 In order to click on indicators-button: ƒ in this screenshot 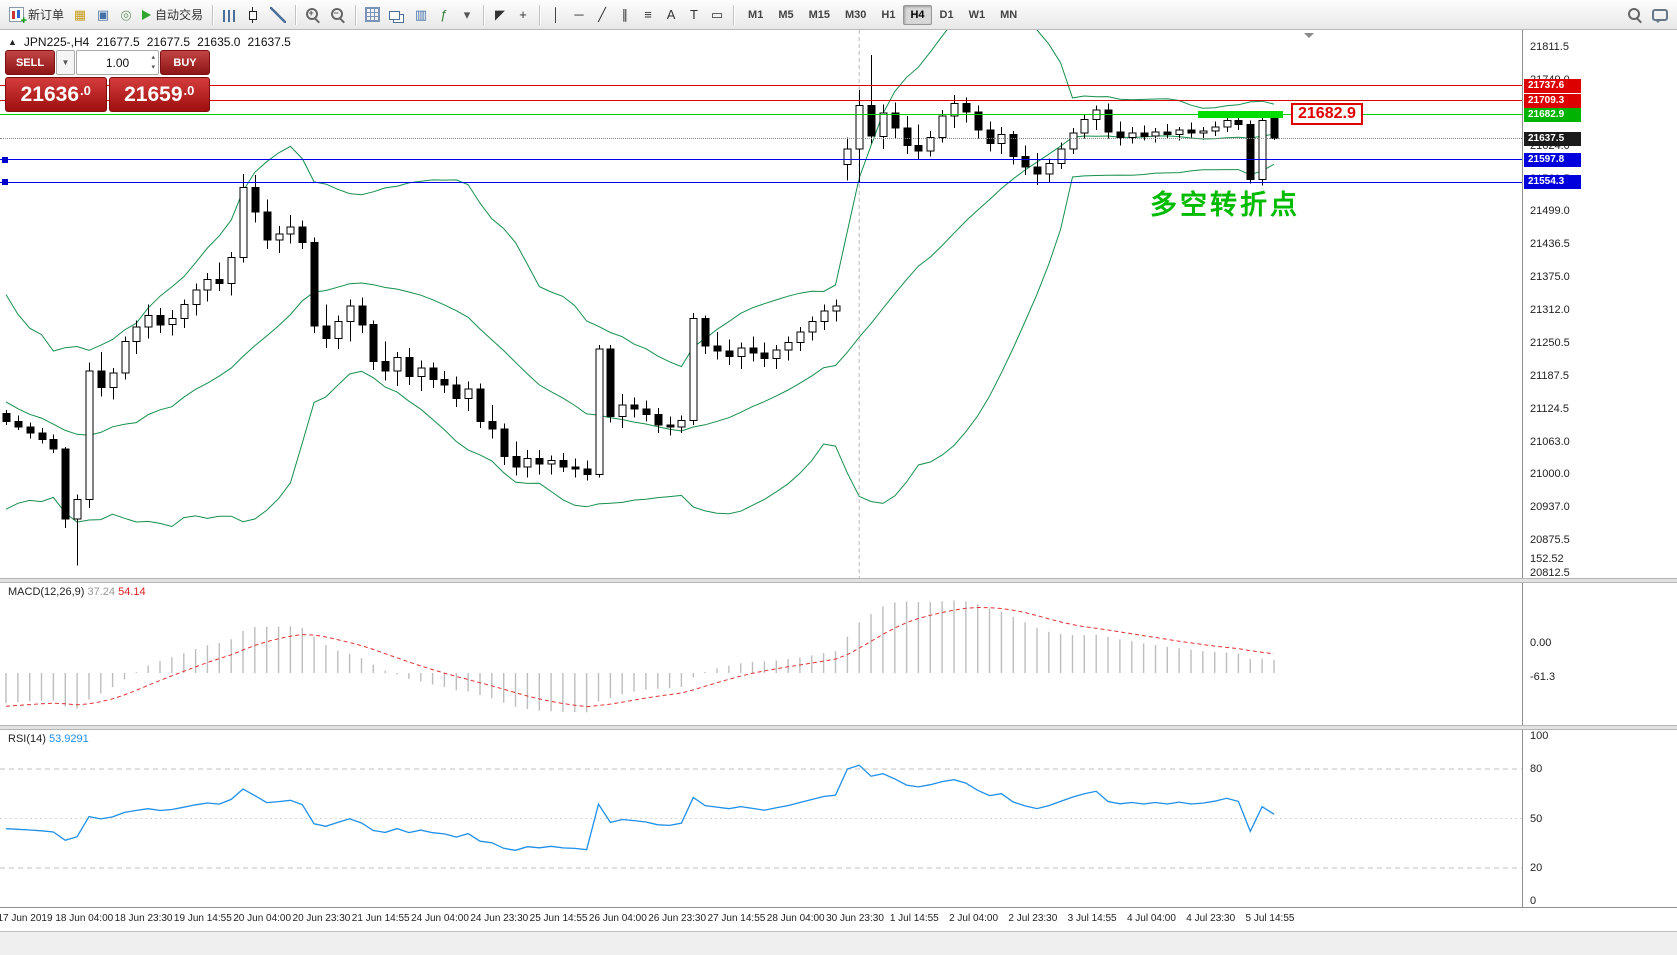, I will do `click(444, 15)`.